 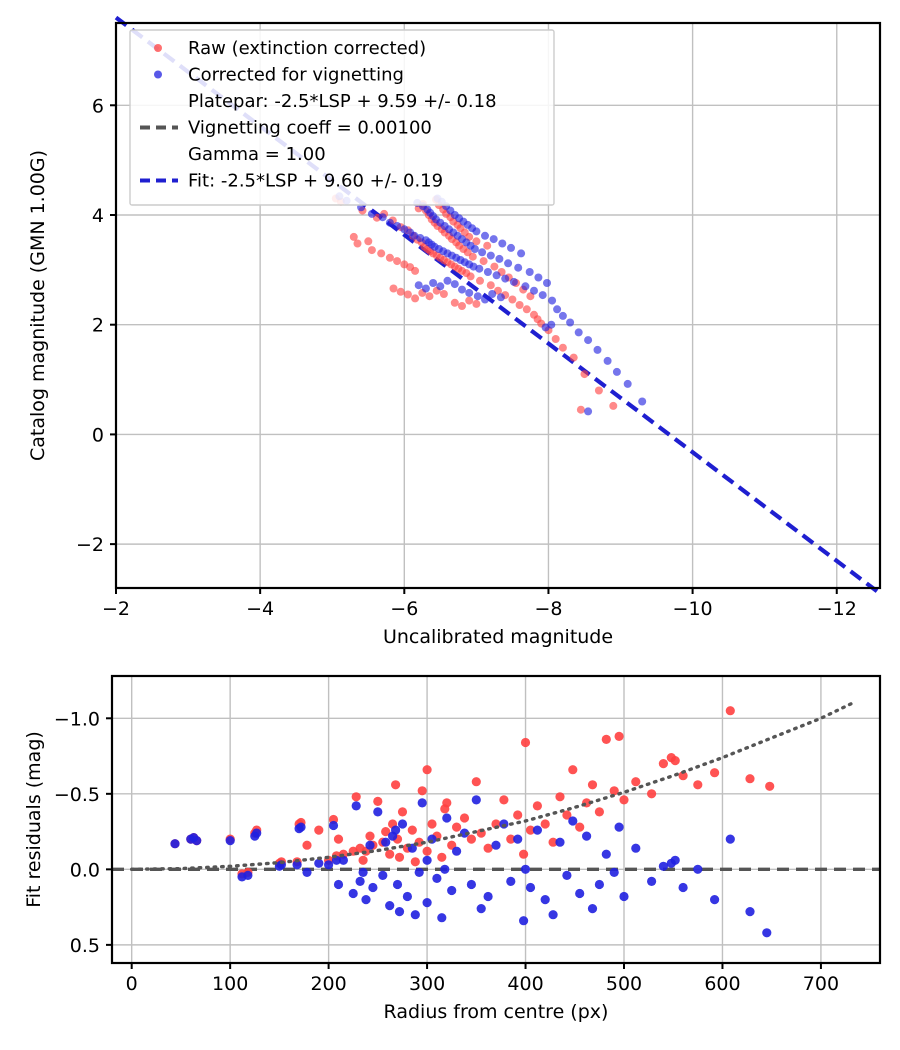 What do you see at coordinates (427, 984) in the screenshot?
I see `x-tick-label: 300` at bounding box center [427, 984].